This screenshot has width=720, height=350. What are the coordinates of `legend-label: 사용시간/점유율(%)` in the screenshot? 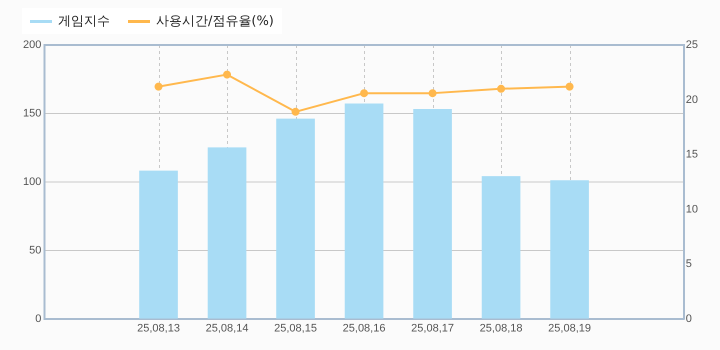 It's located at (214, 21).